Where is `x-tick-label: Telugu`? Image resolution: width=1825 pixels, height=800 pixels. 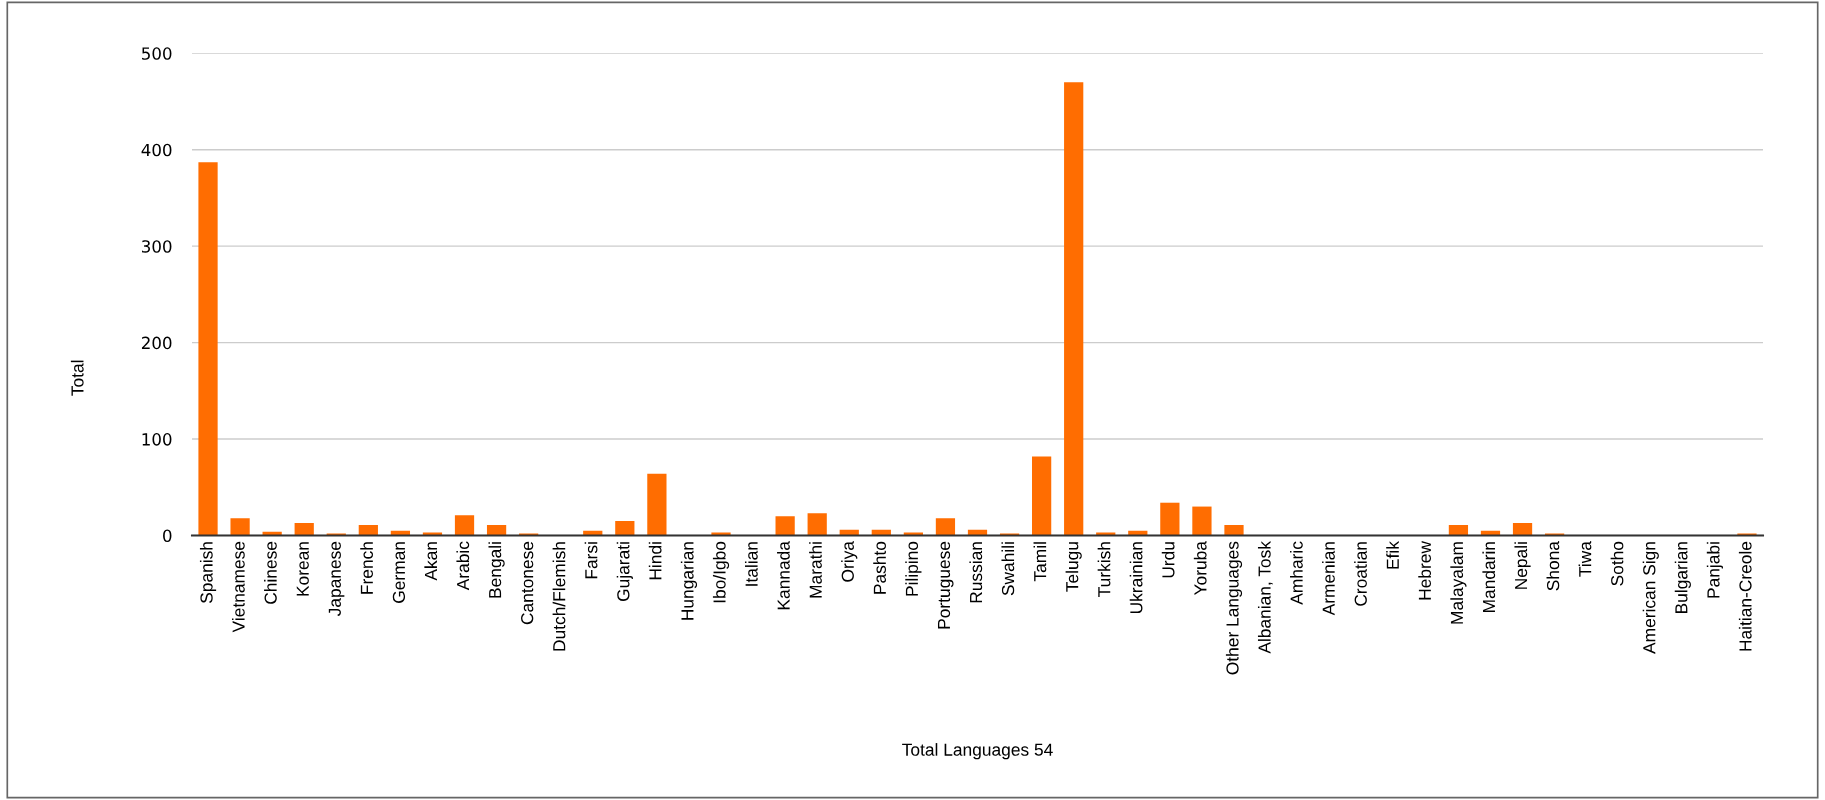 x-tick-label: Telugu is located at coordinates (1073, 567).